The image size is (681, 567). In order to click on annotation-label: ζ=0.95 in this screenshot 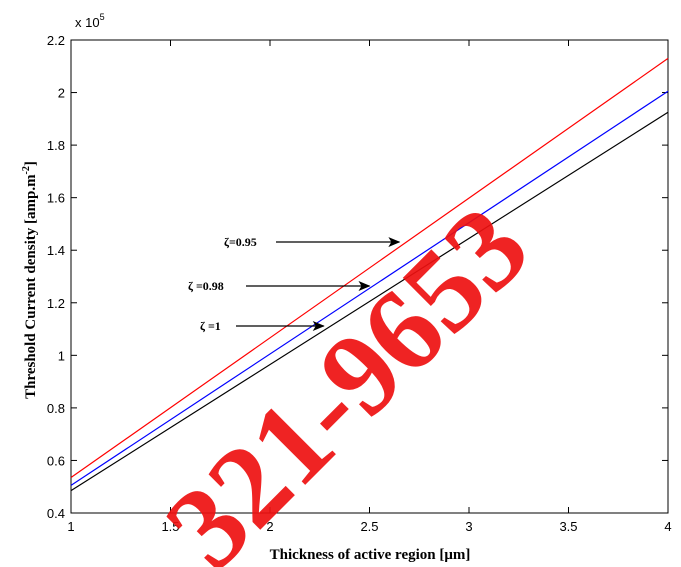, I will do `click(240, 242)`.